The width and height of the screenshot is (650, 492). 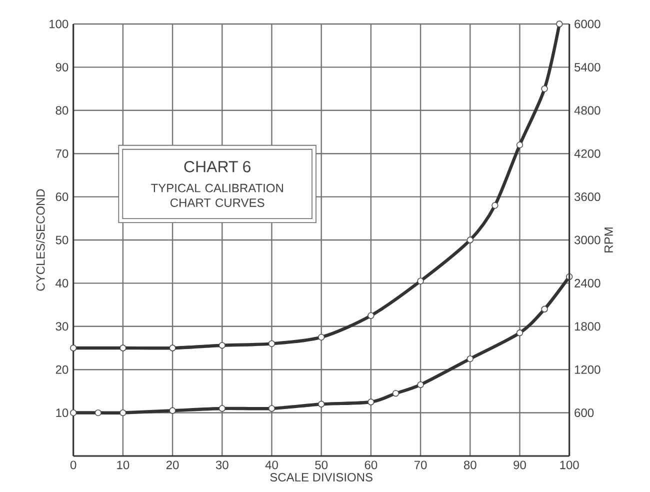 I want to click on y-tick-label: 50, so click(x=62, y=240).